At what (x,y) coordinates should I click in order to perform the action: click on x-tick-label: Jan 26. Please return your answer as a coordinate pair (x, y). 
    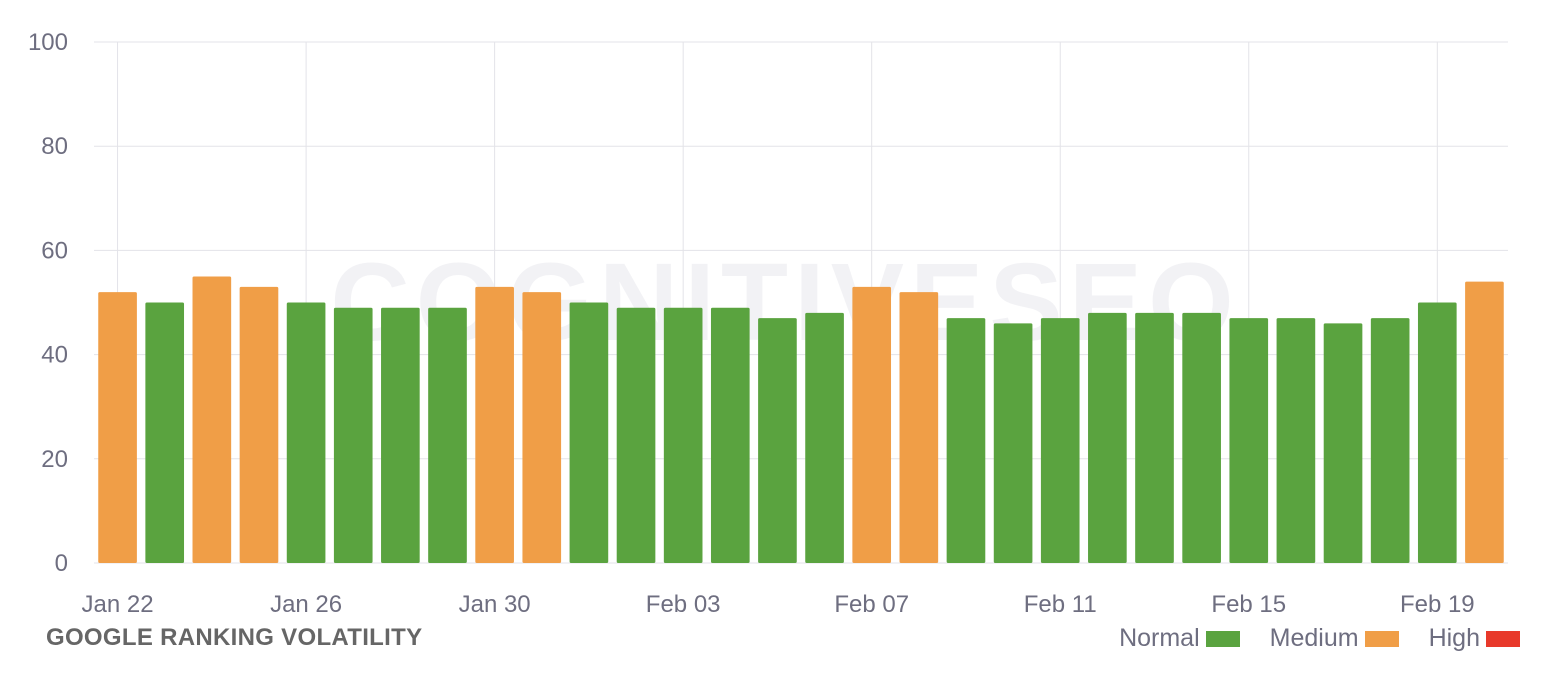
    Looking at the image, I should click on (306, 604).